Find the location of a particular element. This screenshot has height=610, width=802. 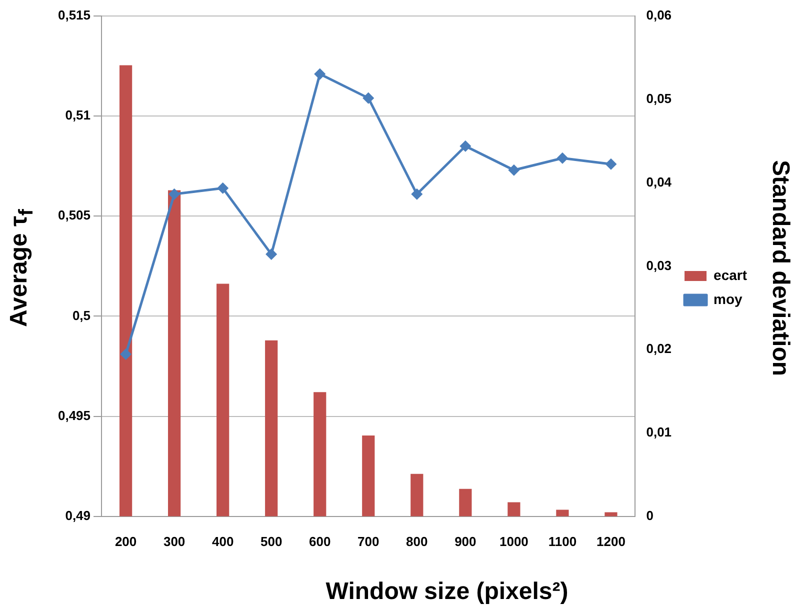

x-axis-title: Window size (pixels²) is located at coordinates (447, 592).